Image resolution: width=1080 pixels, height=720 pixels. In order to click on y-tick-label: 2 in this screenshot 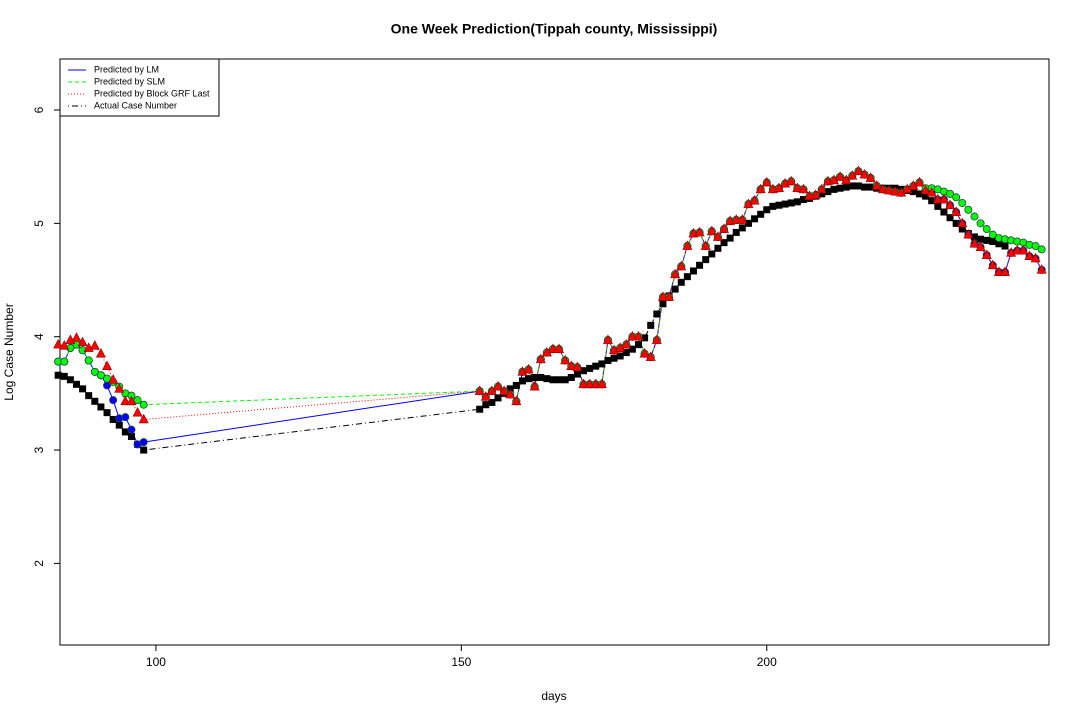, I will do `click(39, 563)`.